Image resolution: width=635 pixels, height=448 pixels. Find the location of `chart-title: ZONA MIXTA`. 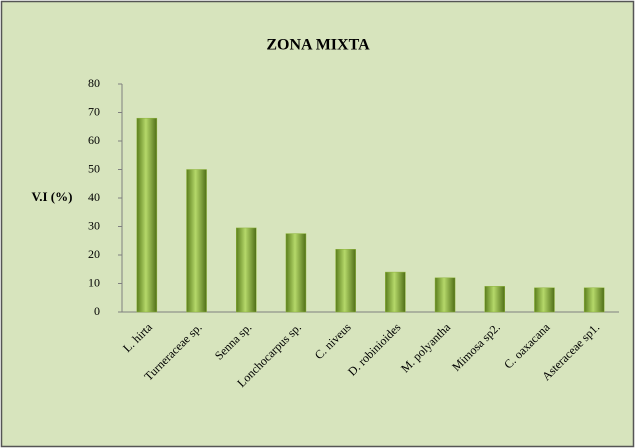

chart-title: ZONA MIXTA is located at coordinates (318, 45).